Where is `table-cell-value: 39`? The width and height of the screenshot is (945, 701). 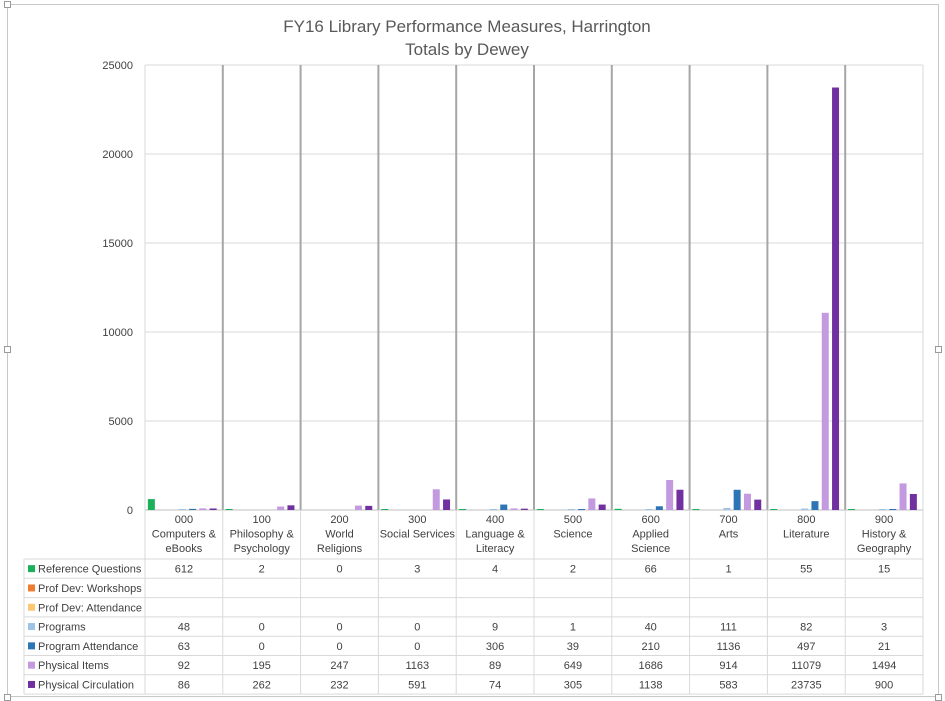 table-cell-value: 39 is located at coordinates (573, 647).